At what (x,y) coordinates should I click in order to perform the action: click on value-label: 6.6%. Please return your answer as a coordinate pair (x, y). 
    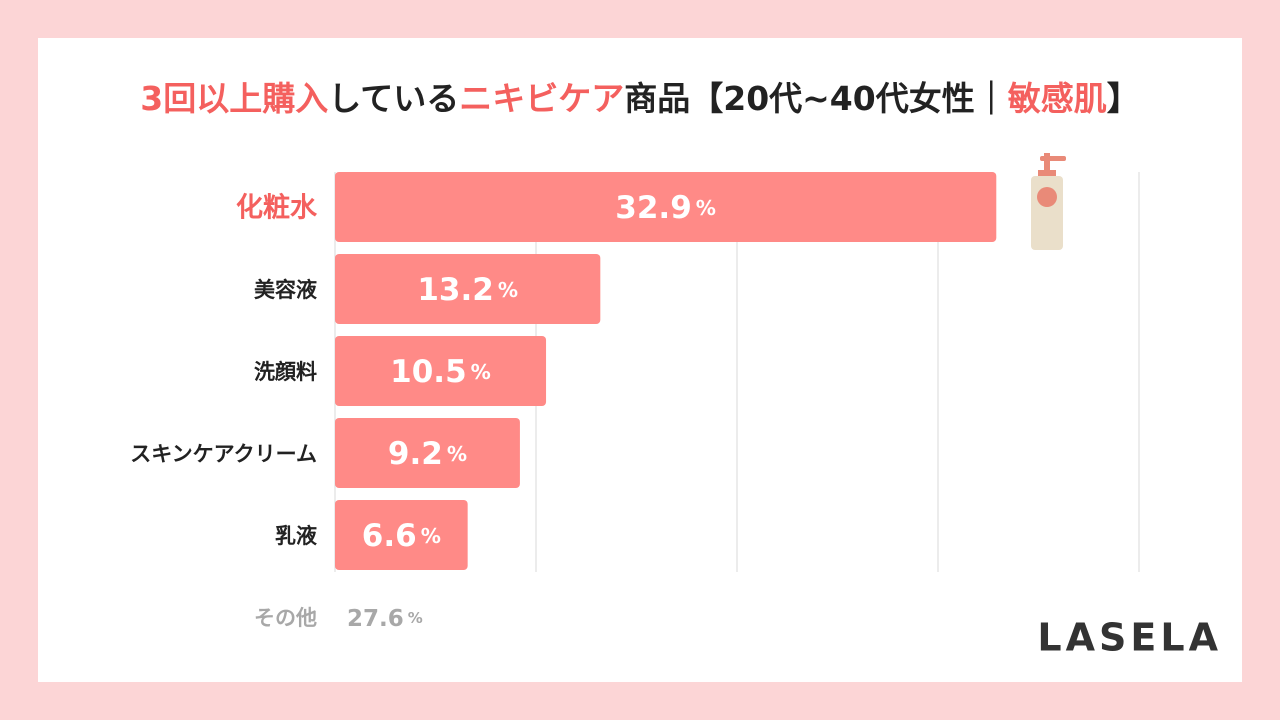
    Looking at the image, I should click on (401, 536).